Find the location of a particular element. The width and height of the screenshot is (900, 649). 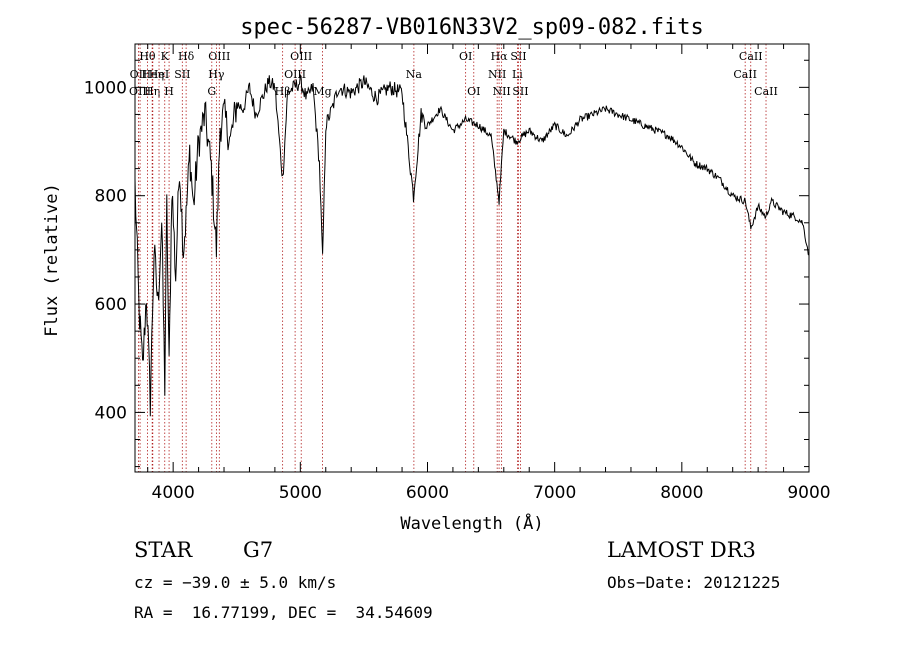

marker-label: OII is located at coordinates (139, 74).